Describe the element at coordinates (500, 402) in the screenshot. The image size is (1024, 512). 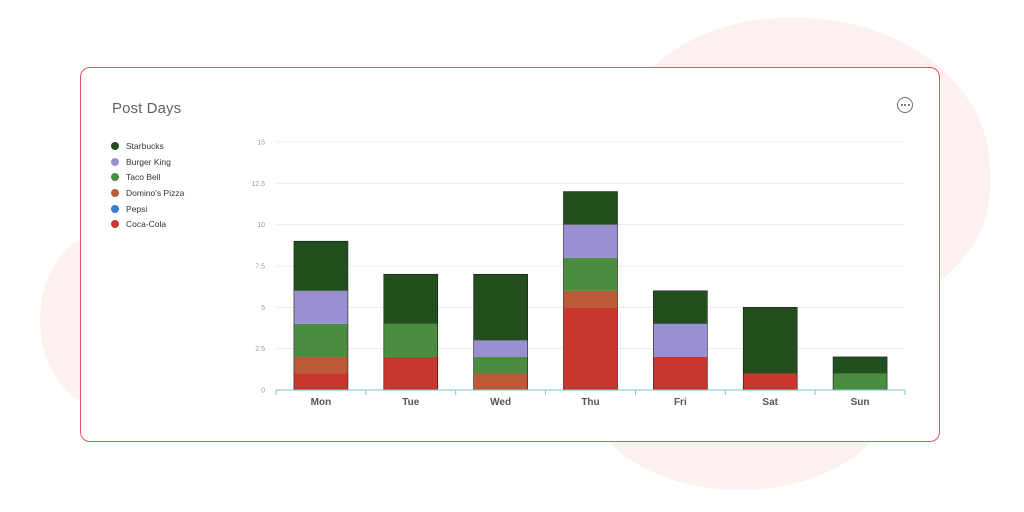
I see `x-tick-label: Wed` at that location.